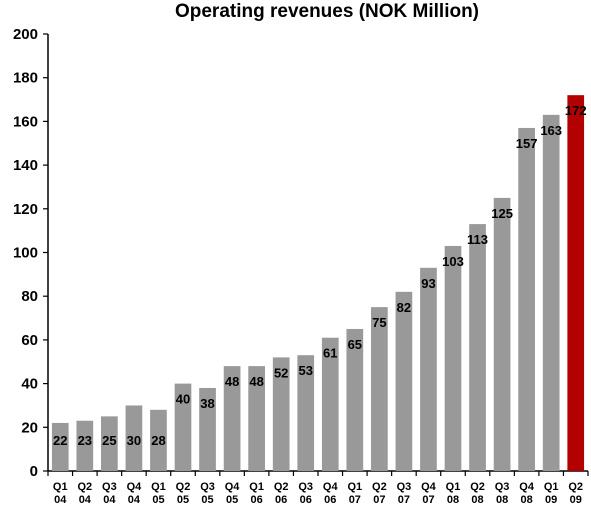 This screenshot has height=519, width=591. What do you see at coordinates (527, 493) in the screenshot?
I see `x-tick-label: Q4 08` at bounding box center [527, 493].